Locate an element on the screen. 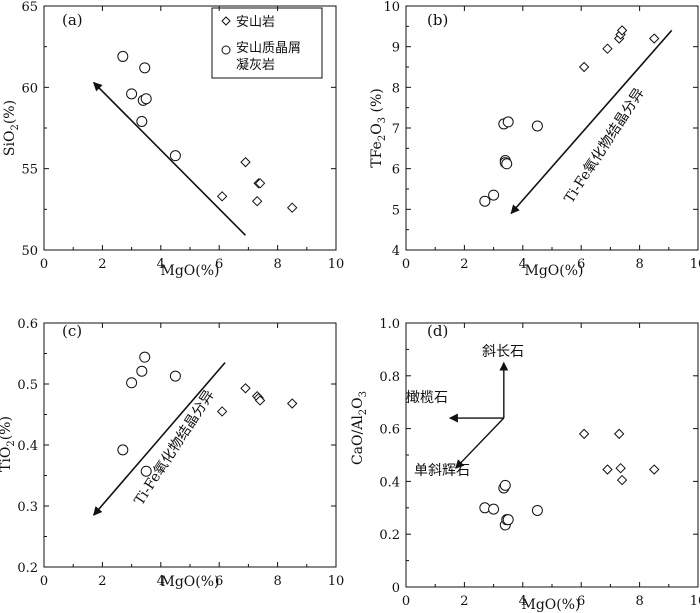 This screenshot has width=700, height=613. legend-diamond-marker is located at coordinates (226, 21).